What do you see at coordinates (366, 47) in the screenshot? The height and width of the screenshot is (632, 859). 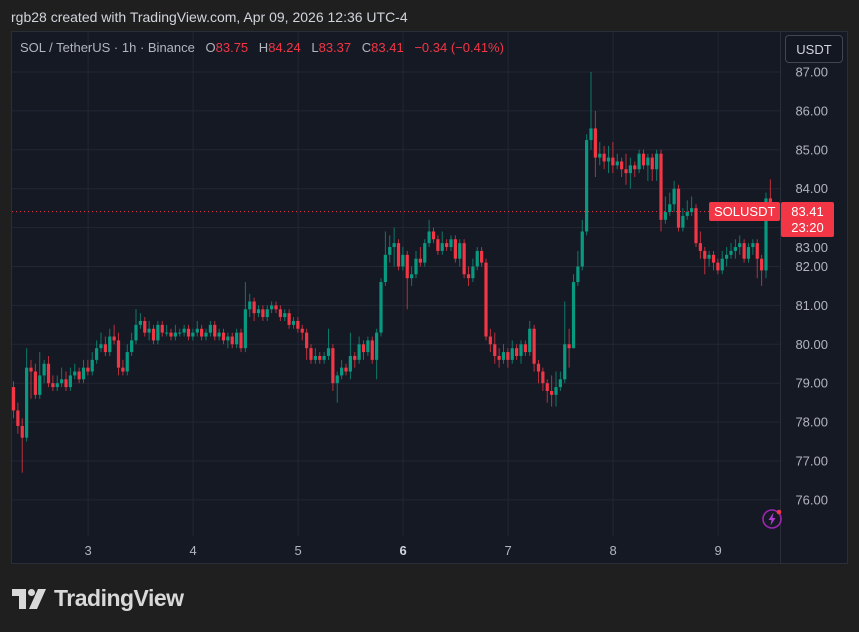 I see `close-label: C` at bounding box center [366, 47].